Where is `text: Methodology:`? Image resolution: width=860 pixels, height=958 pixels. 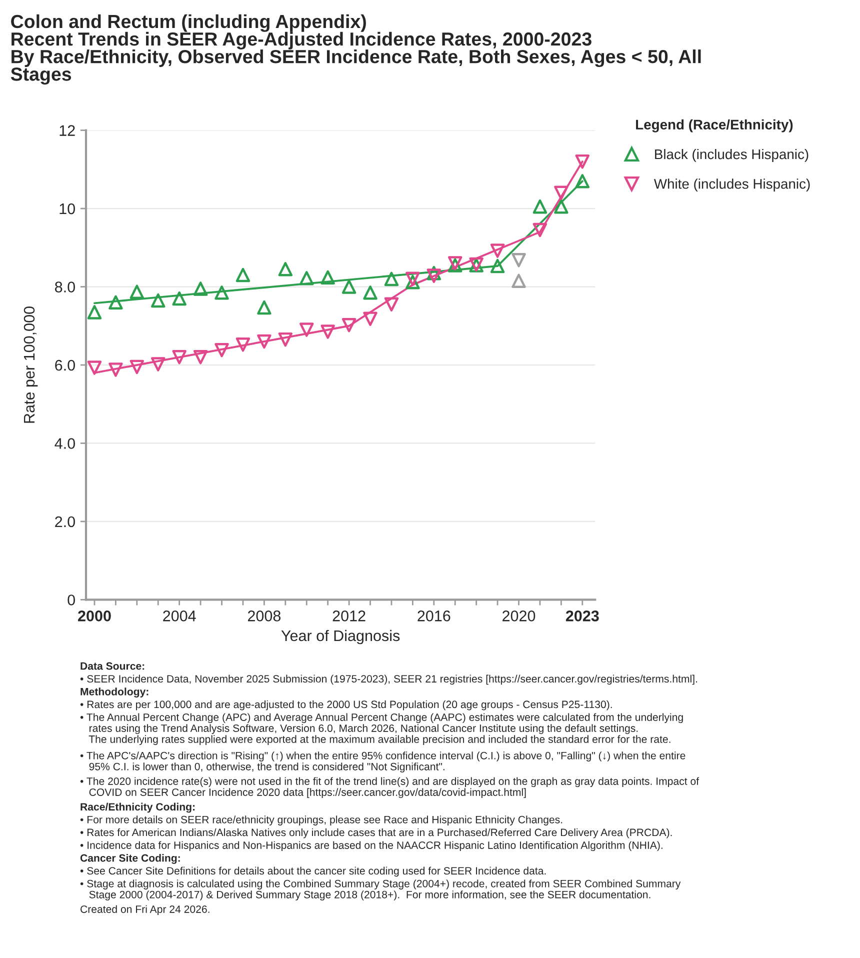
text: Methodology: is located at coordinates (114, 693).